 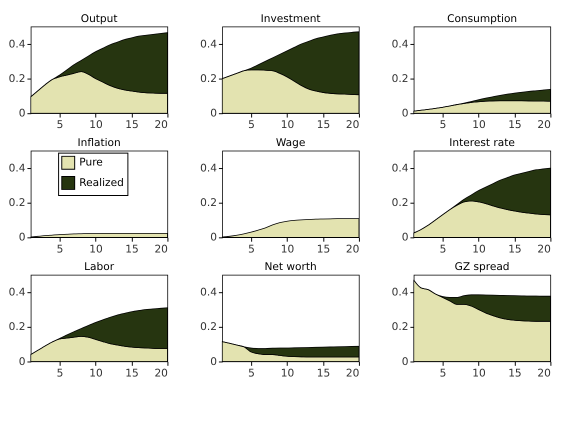 I want to click on chart-title: Interest rate, so click(x=482, y=142).